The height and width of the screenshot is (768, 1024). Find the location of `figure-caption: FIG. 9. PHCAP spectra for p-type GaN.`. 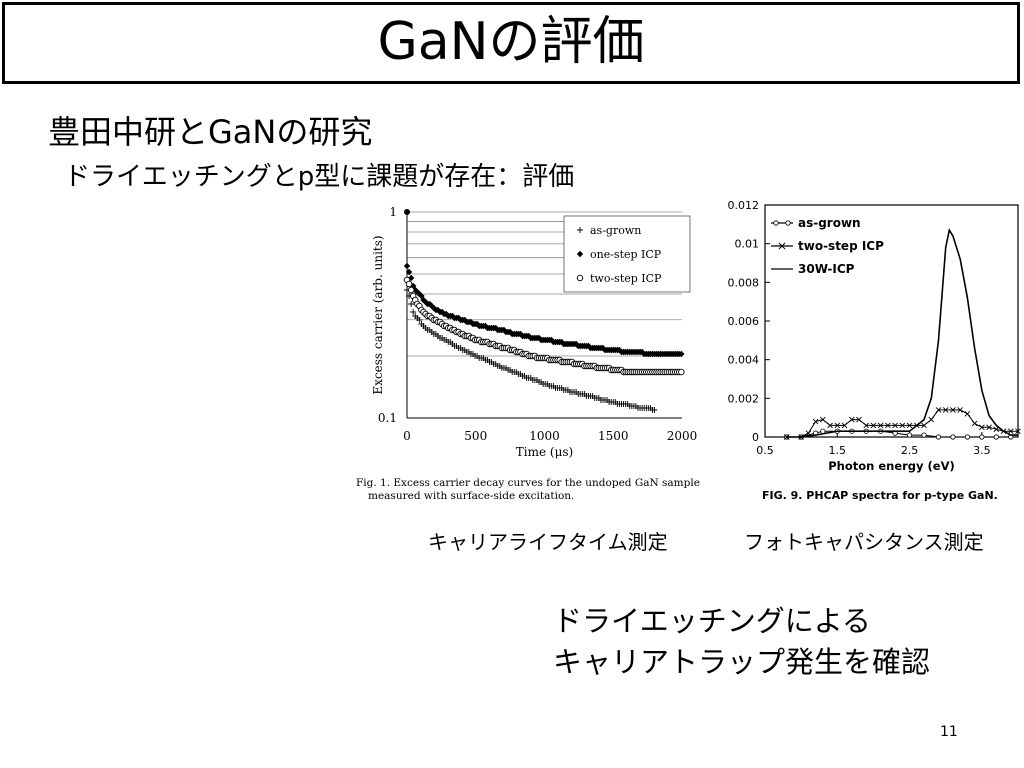

figure-caption: FIG. 9. PHCAP spectra for p-type GaN. is located at coordinates (880, 495).